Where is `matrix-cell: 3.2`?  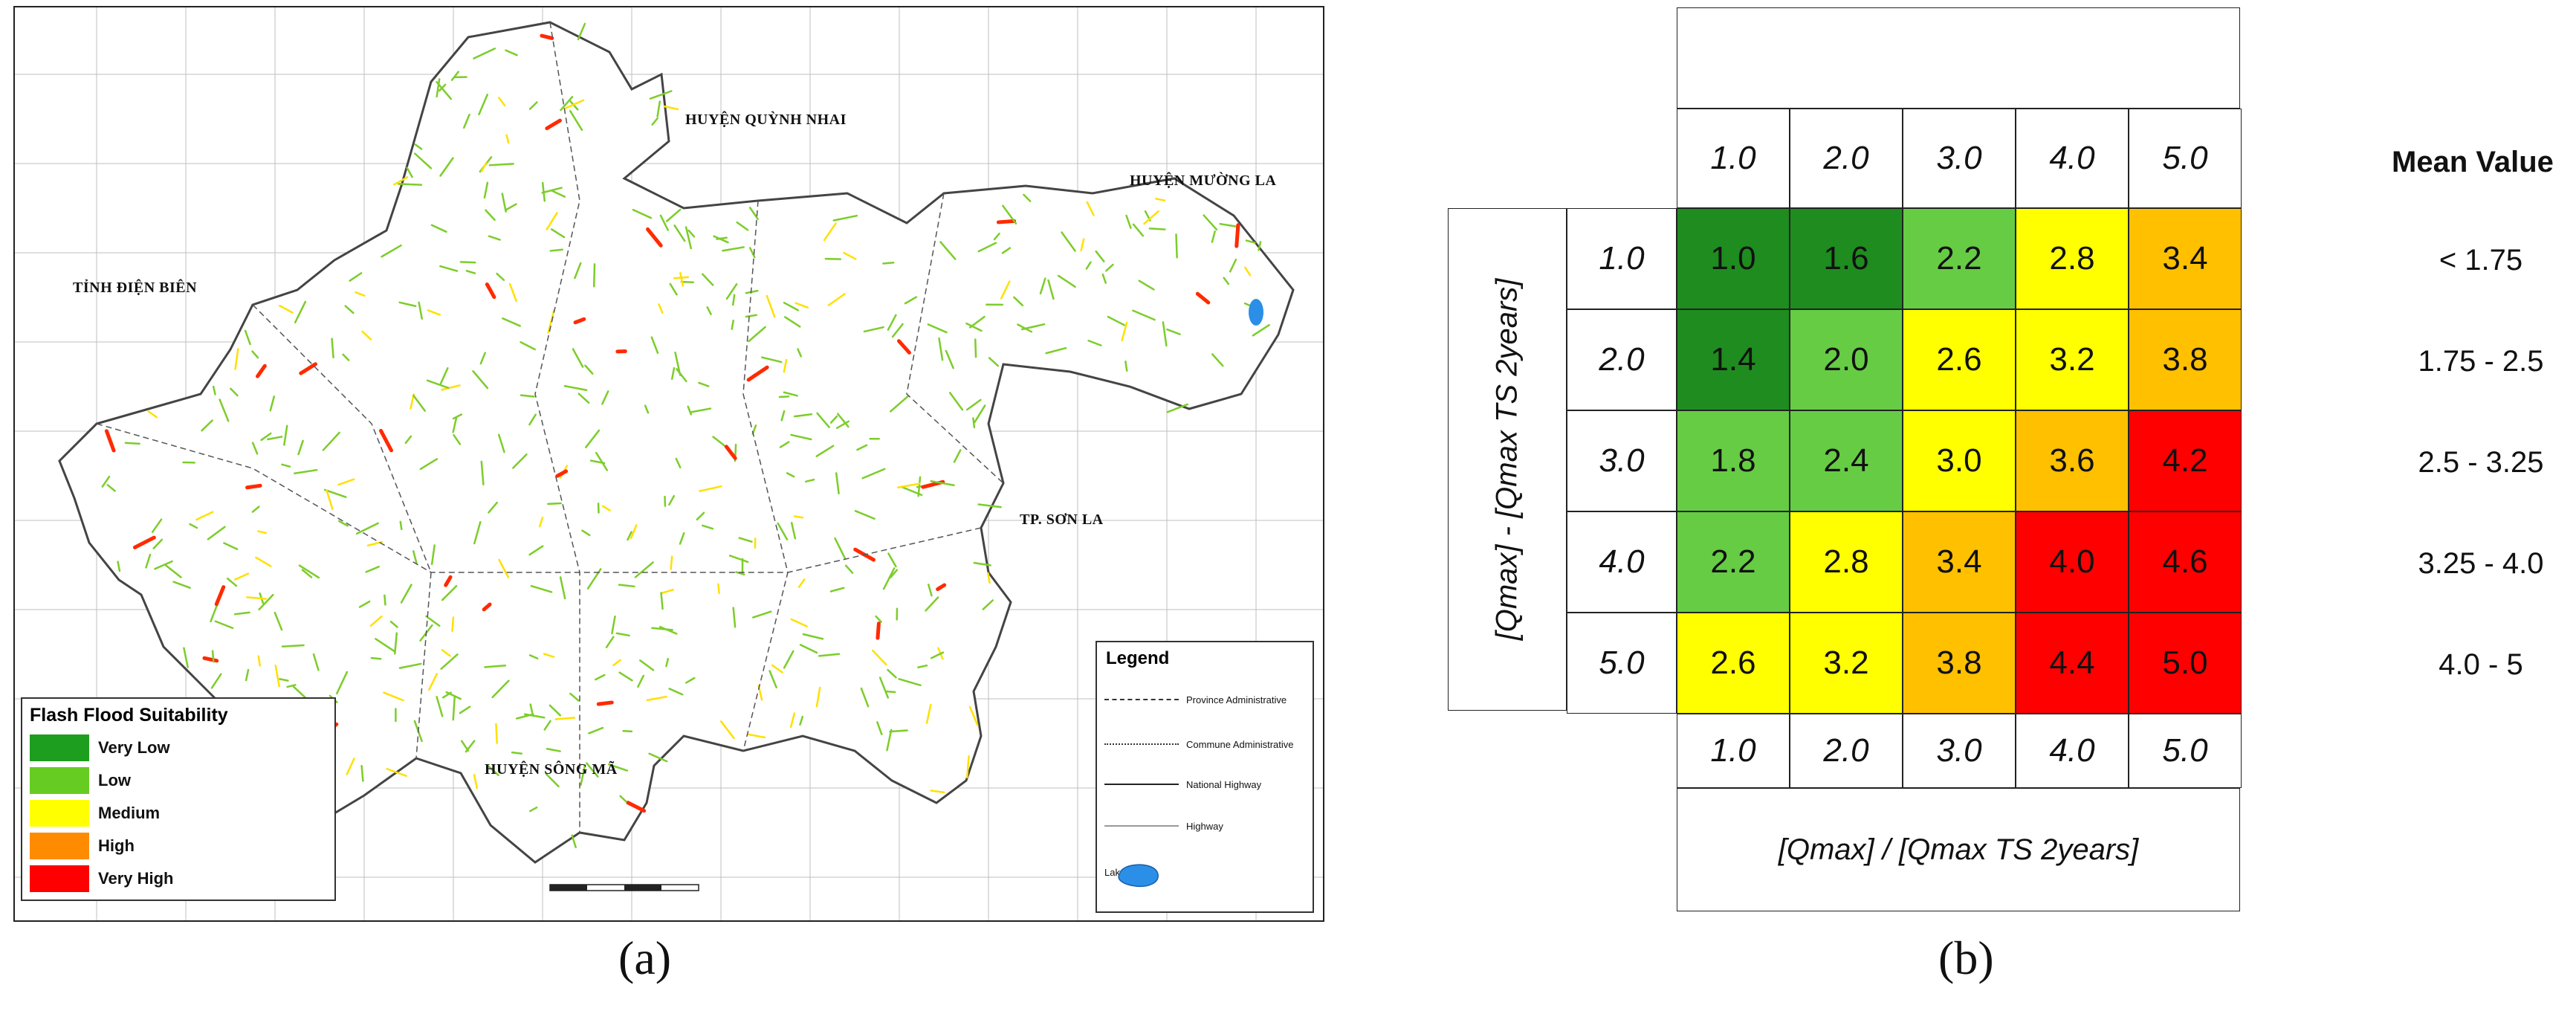
matrix-cell: 3.2 is located at coordinates (2072, 359).